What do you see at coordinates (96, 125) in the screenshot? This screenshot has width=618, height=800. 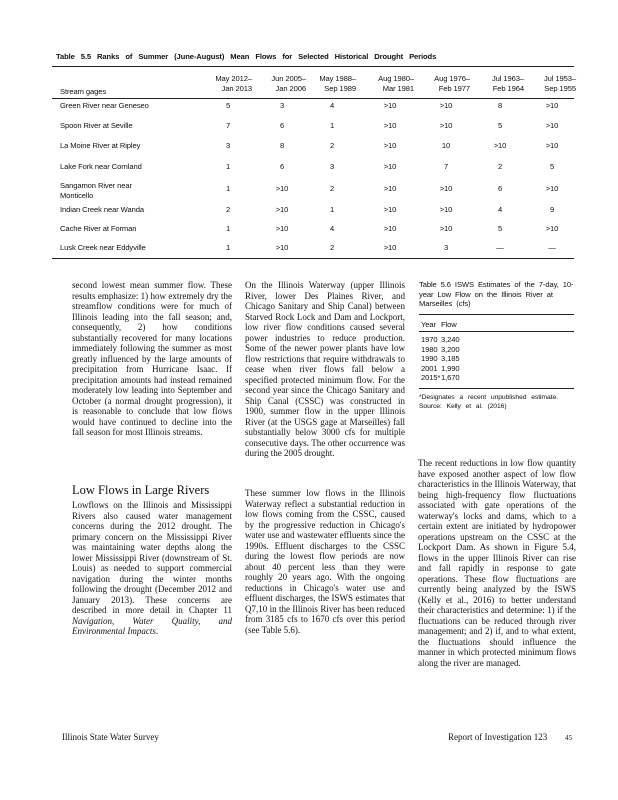 I see `stream-name: Spoon River at Seville` at bounding box center [96, 125].